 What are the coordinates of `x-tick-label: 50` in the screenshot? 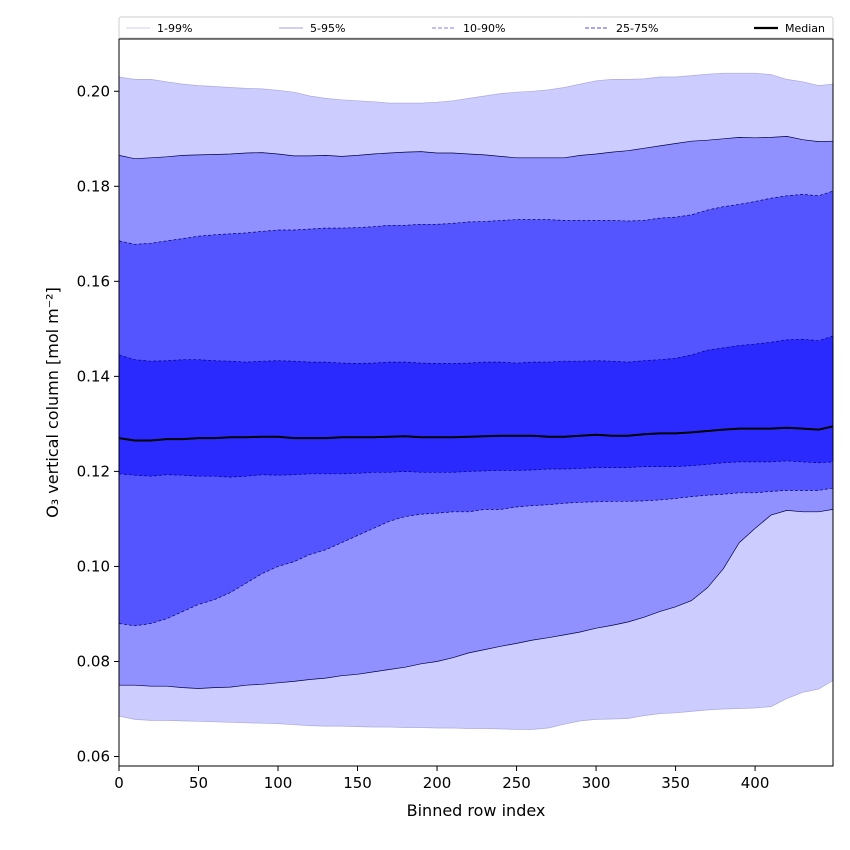 It's located at (198, 783).